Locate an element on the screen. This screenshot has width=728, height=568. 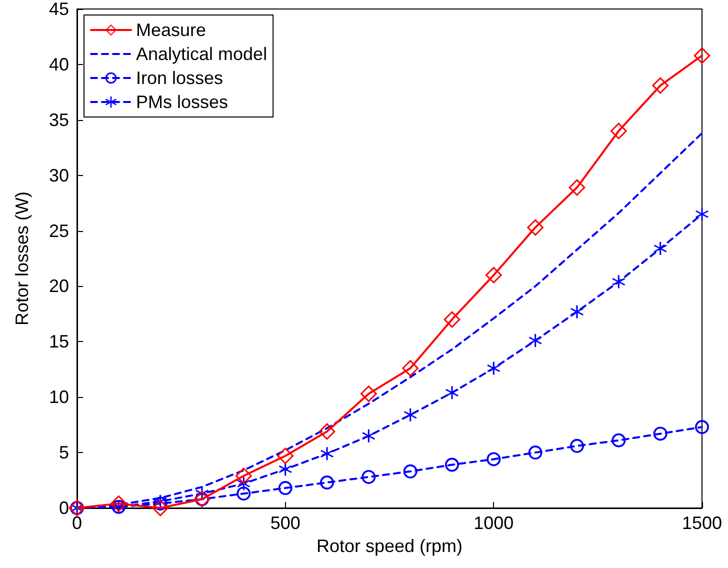
y-tick-label: 45 is located at coordinates (58, 9).